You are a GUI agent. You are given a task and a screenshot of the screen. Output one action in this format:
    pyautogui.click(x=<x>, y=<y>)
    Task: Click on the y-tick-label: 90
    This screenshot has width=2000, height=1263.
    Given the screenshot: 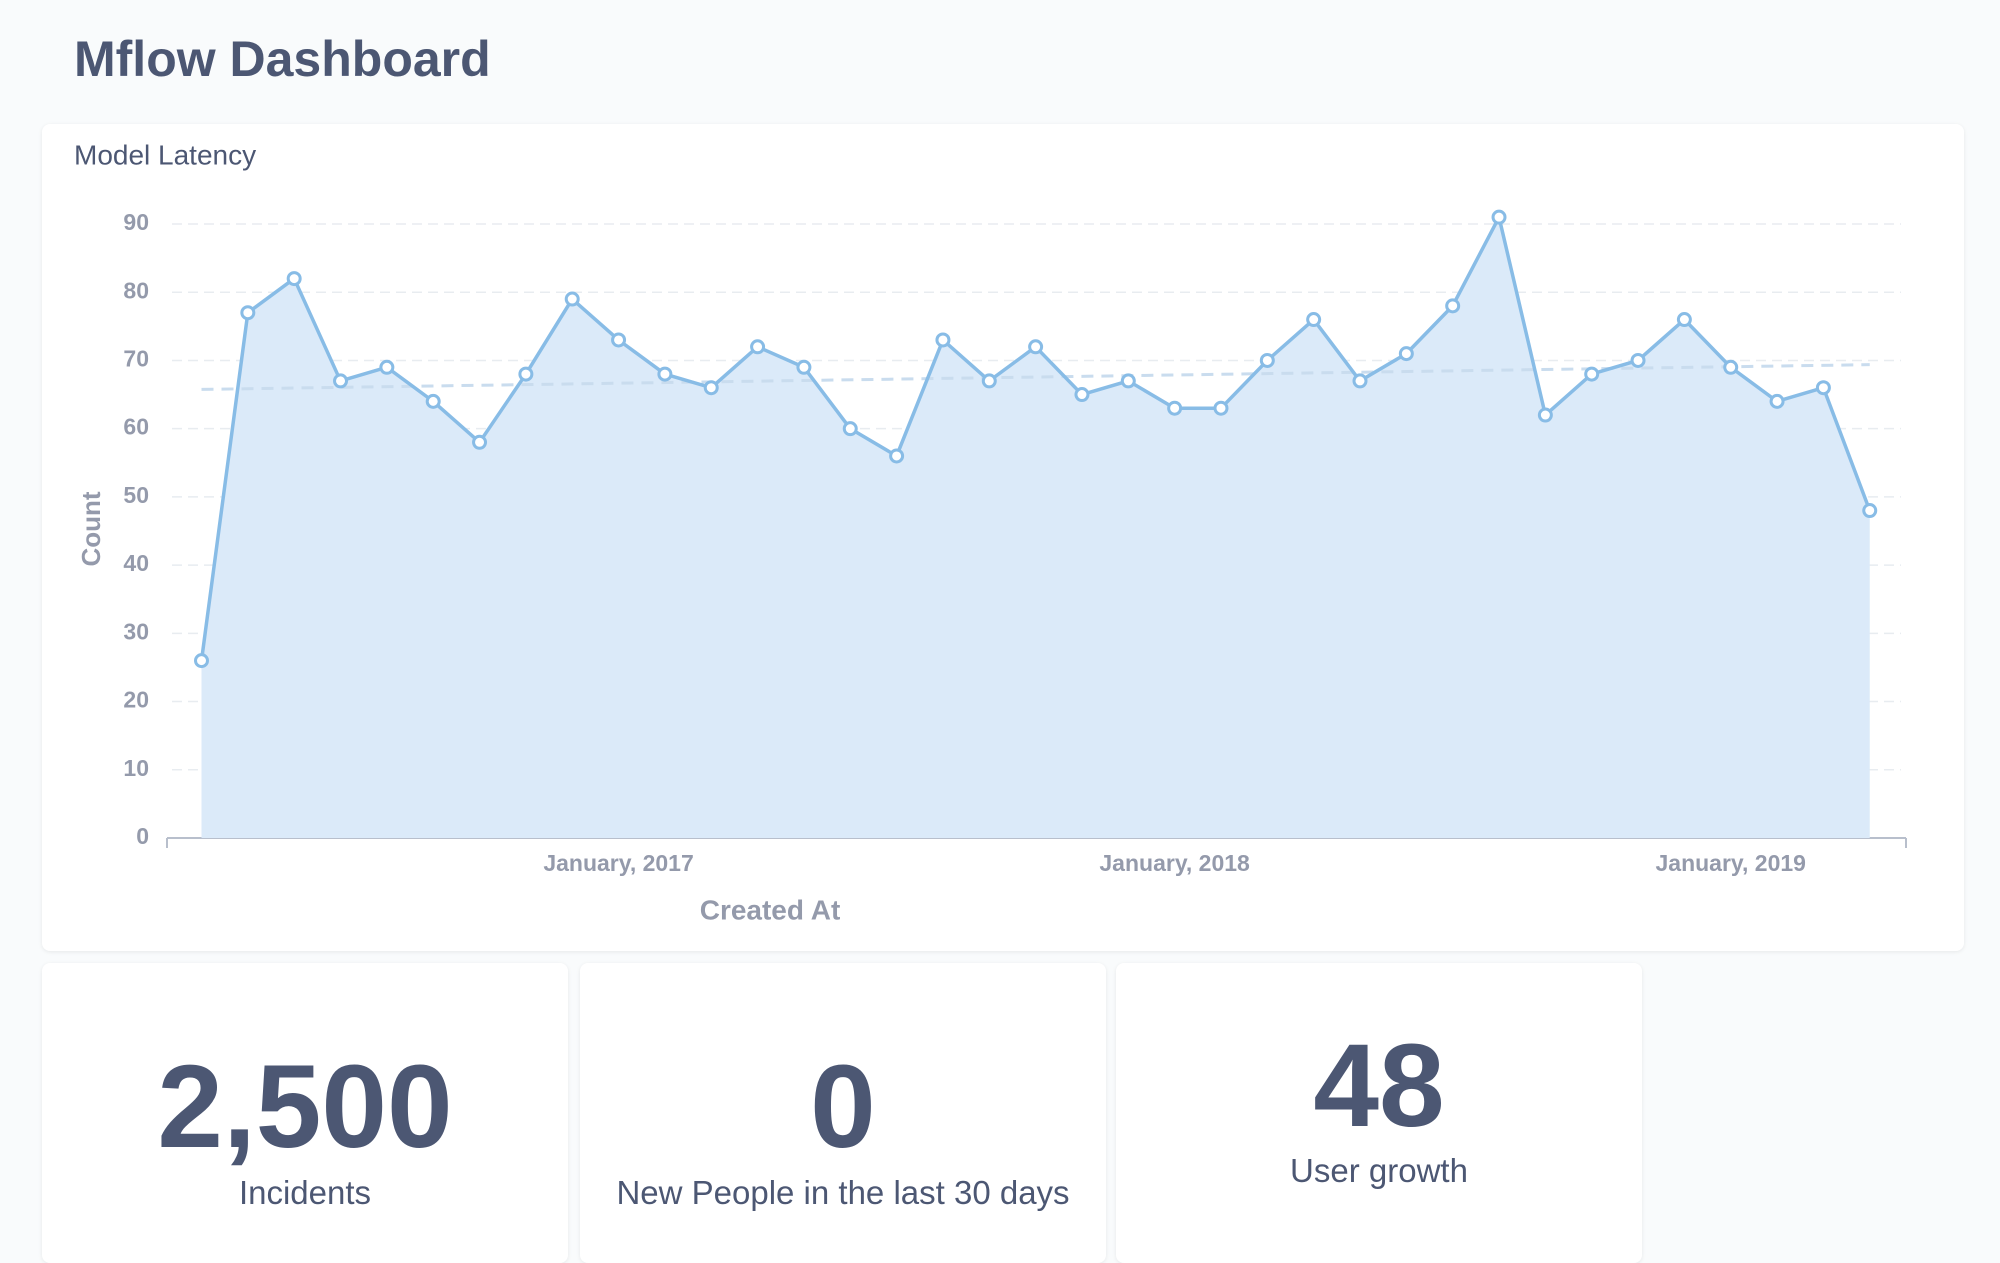 What is the action you would take?
    pyautogui.click(x=136, y=222)
    